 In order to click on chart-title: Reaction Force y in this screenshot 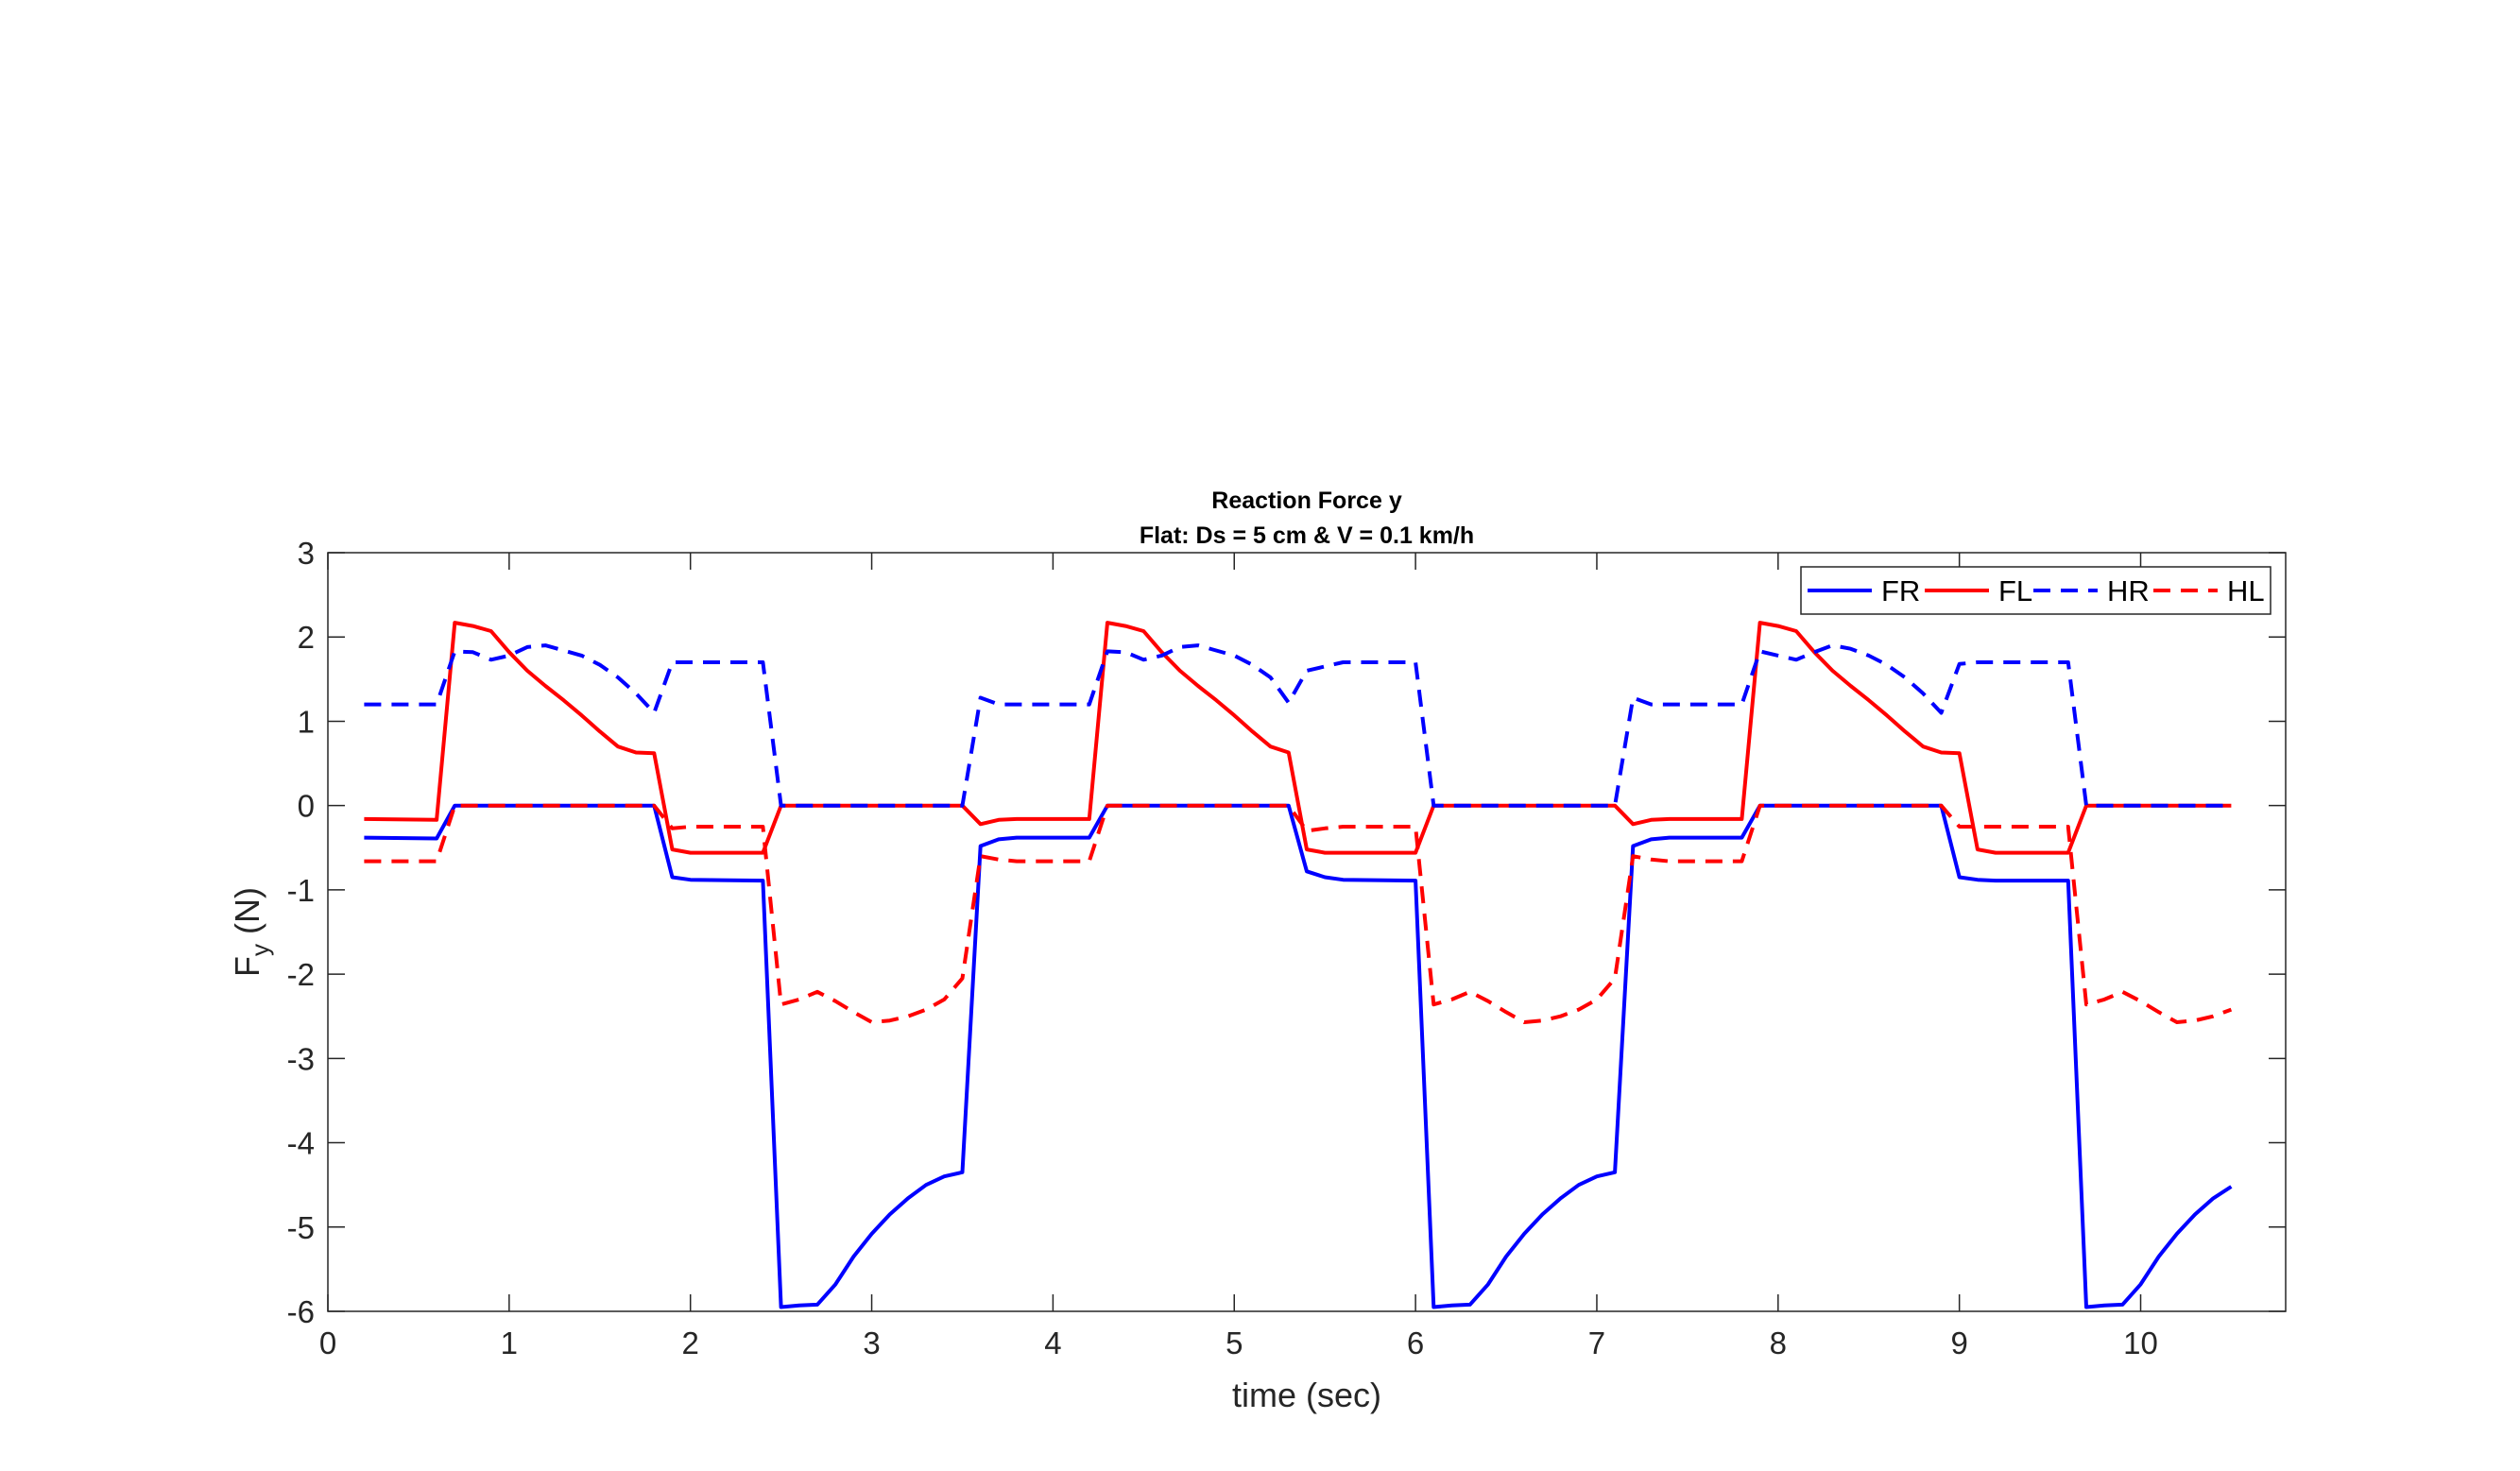, I will do `click(1306, 501)`.